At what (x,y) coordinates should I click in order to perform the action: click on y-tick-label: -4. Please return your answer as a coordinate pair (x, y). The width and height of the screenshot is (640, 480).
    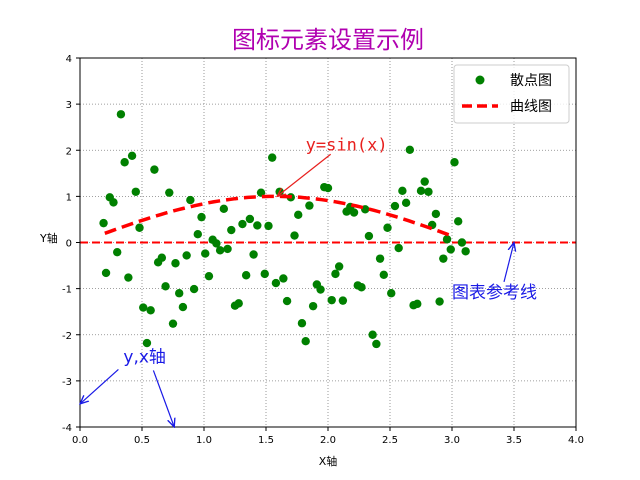
    Looking at the image, I should click on (67, 428).